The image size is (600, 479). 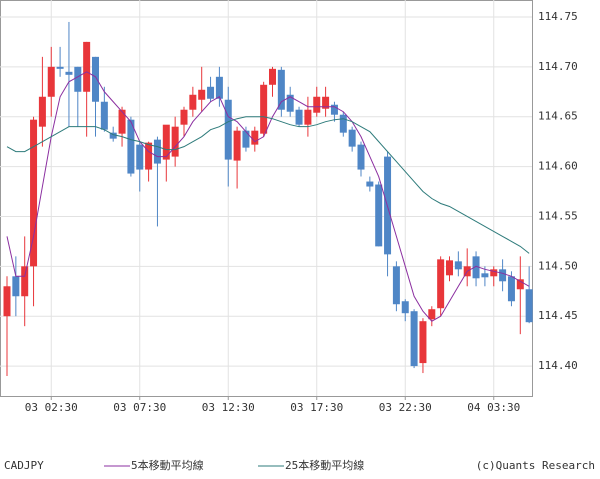 I want to click on y-tick-label: 114.70, so click(x=558, y=66).